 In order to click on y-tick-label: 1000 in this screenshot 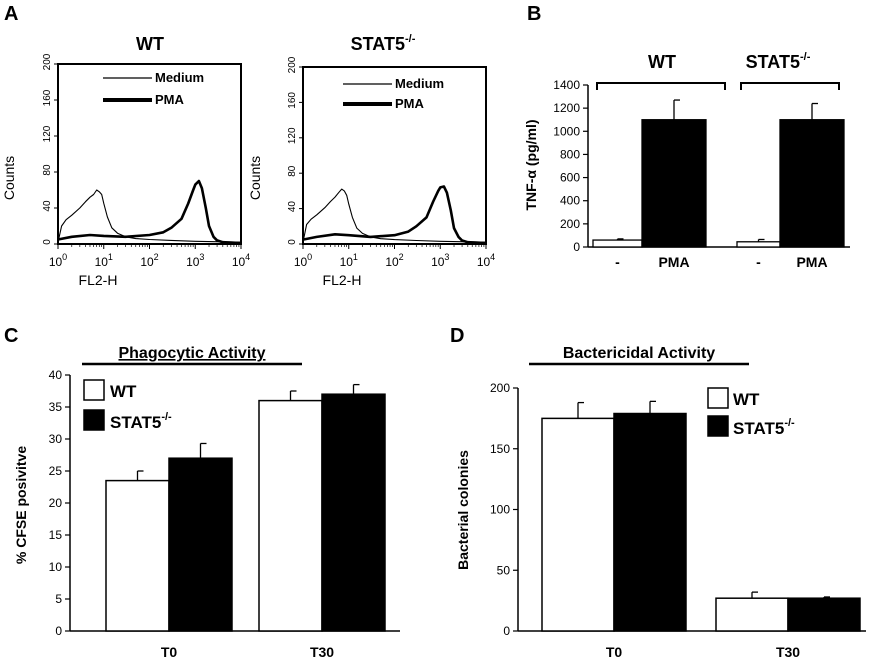, I will do `click(566, 131)`.